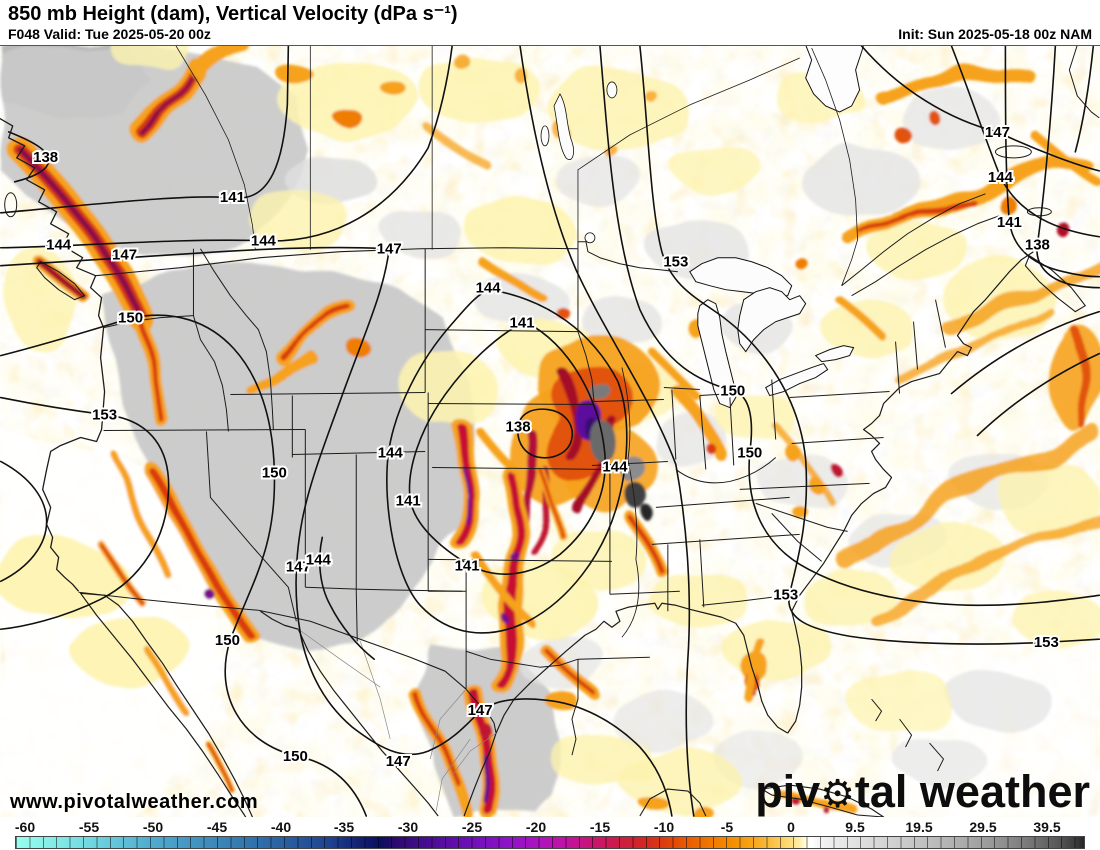 The image size is (1100, 850). I want to click on colorbar-tick: 9.5, so click(855, 827).